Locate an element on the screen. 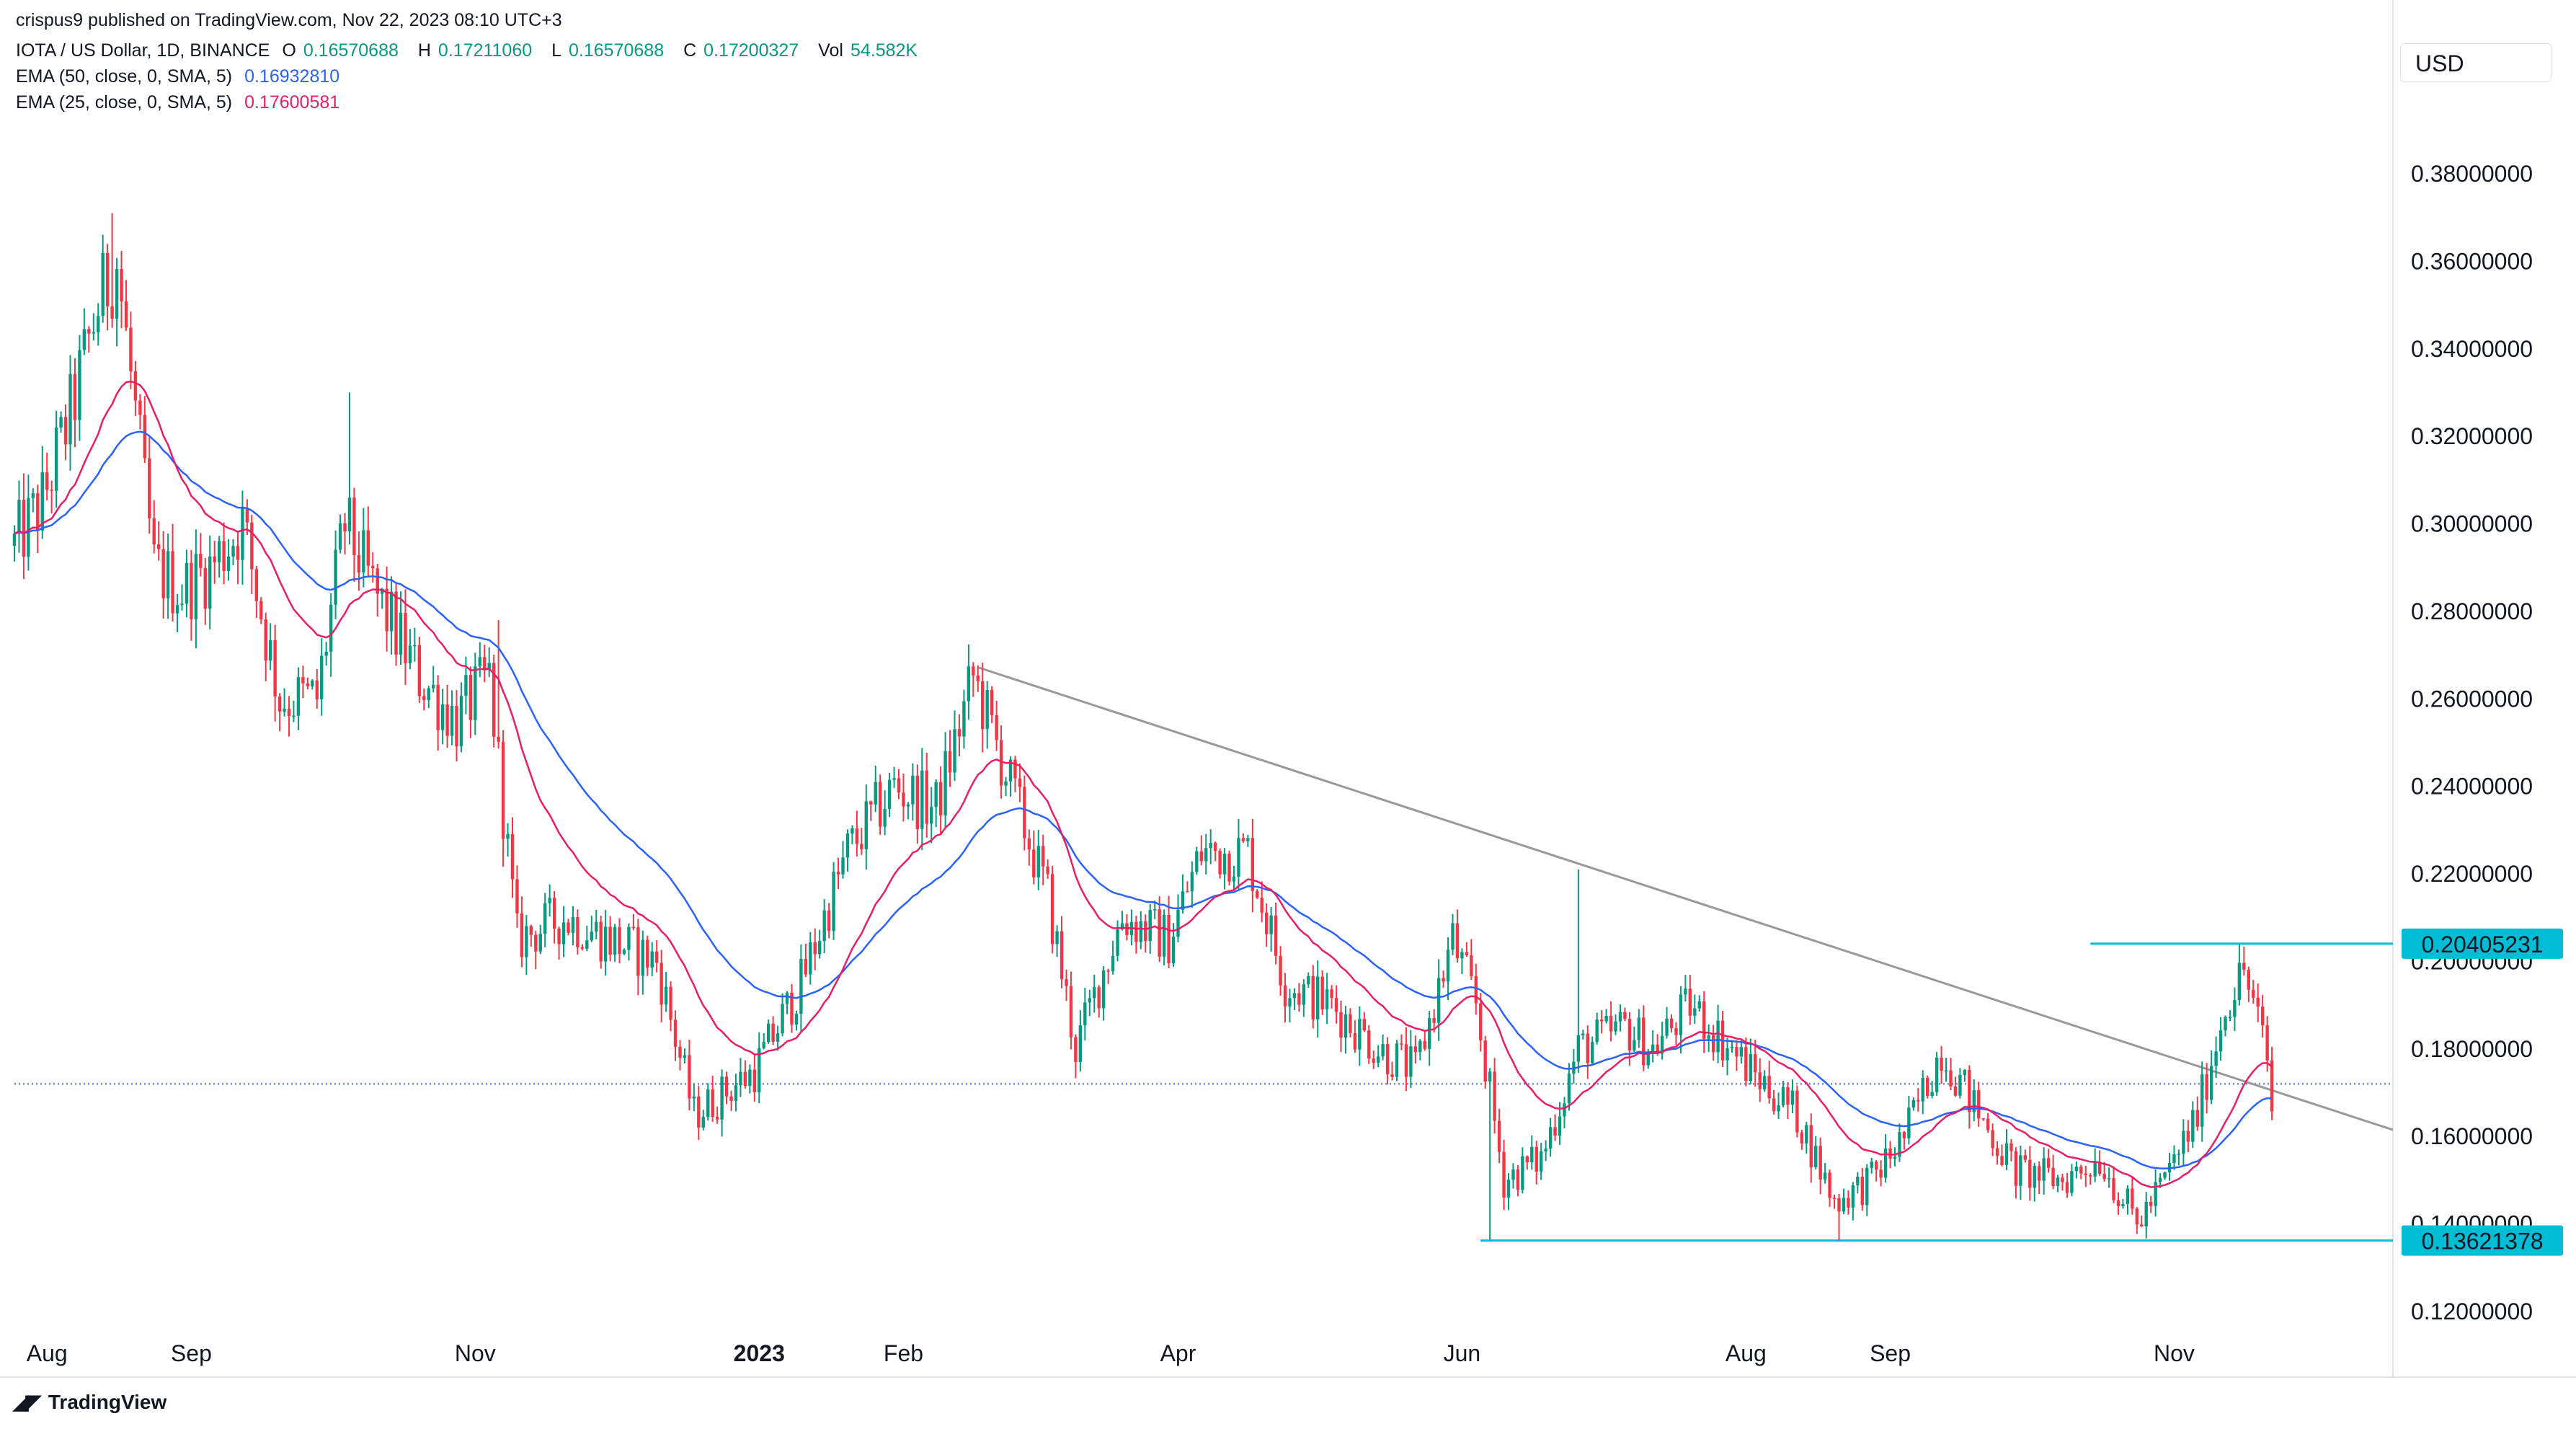  currency-selector: USD is located at coordinates (2475, 62).